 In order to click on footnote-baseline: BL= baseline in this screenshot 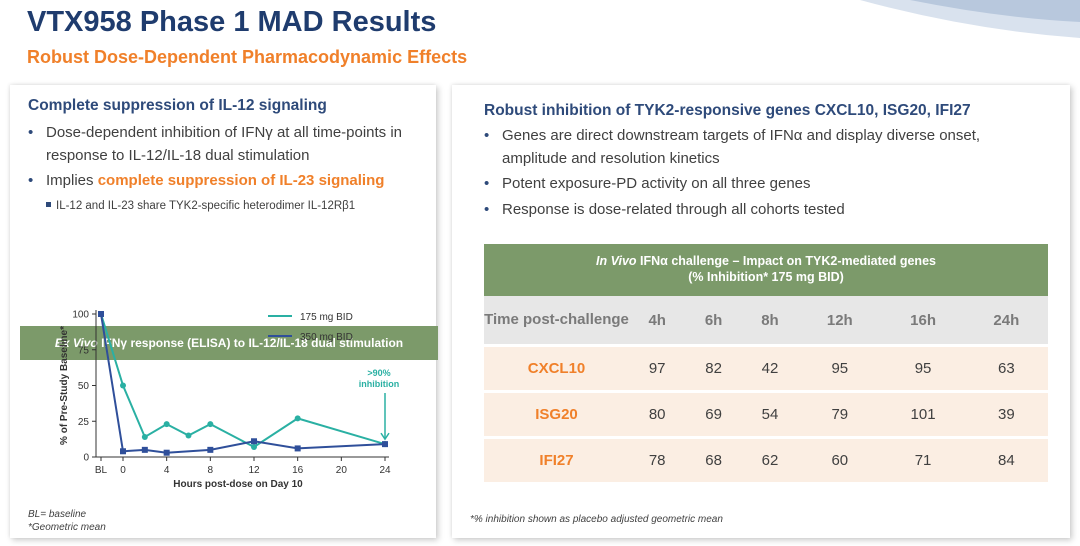, I will do `click(57, 514)`.